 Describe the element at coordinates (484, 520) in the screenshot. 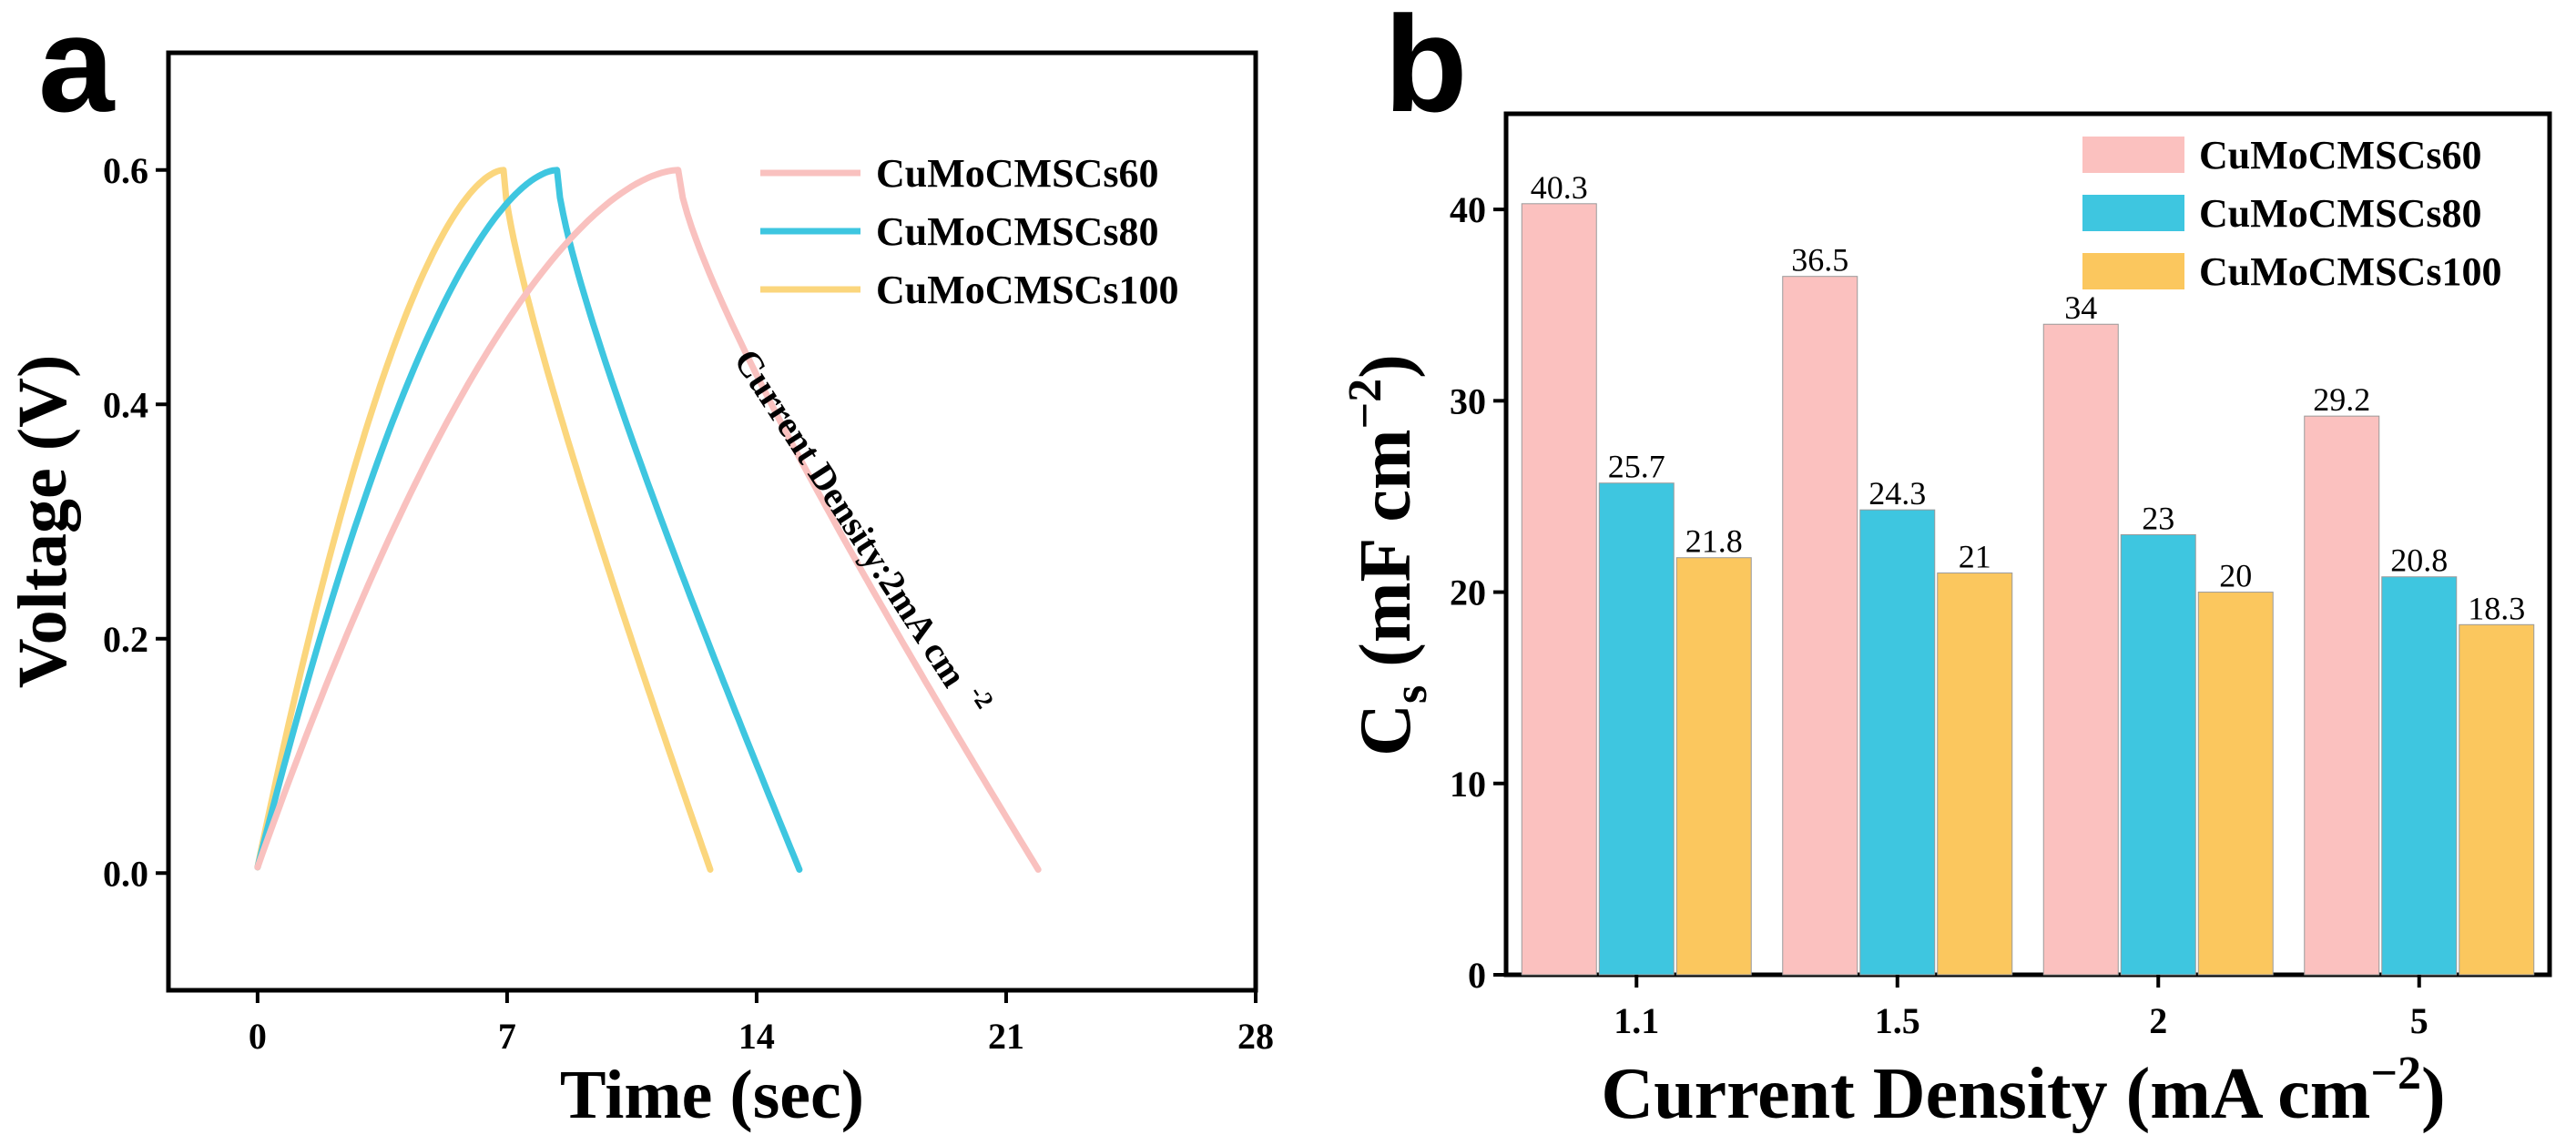

I see `panel-a-series-line-CuMoCMSCs100` at that location.